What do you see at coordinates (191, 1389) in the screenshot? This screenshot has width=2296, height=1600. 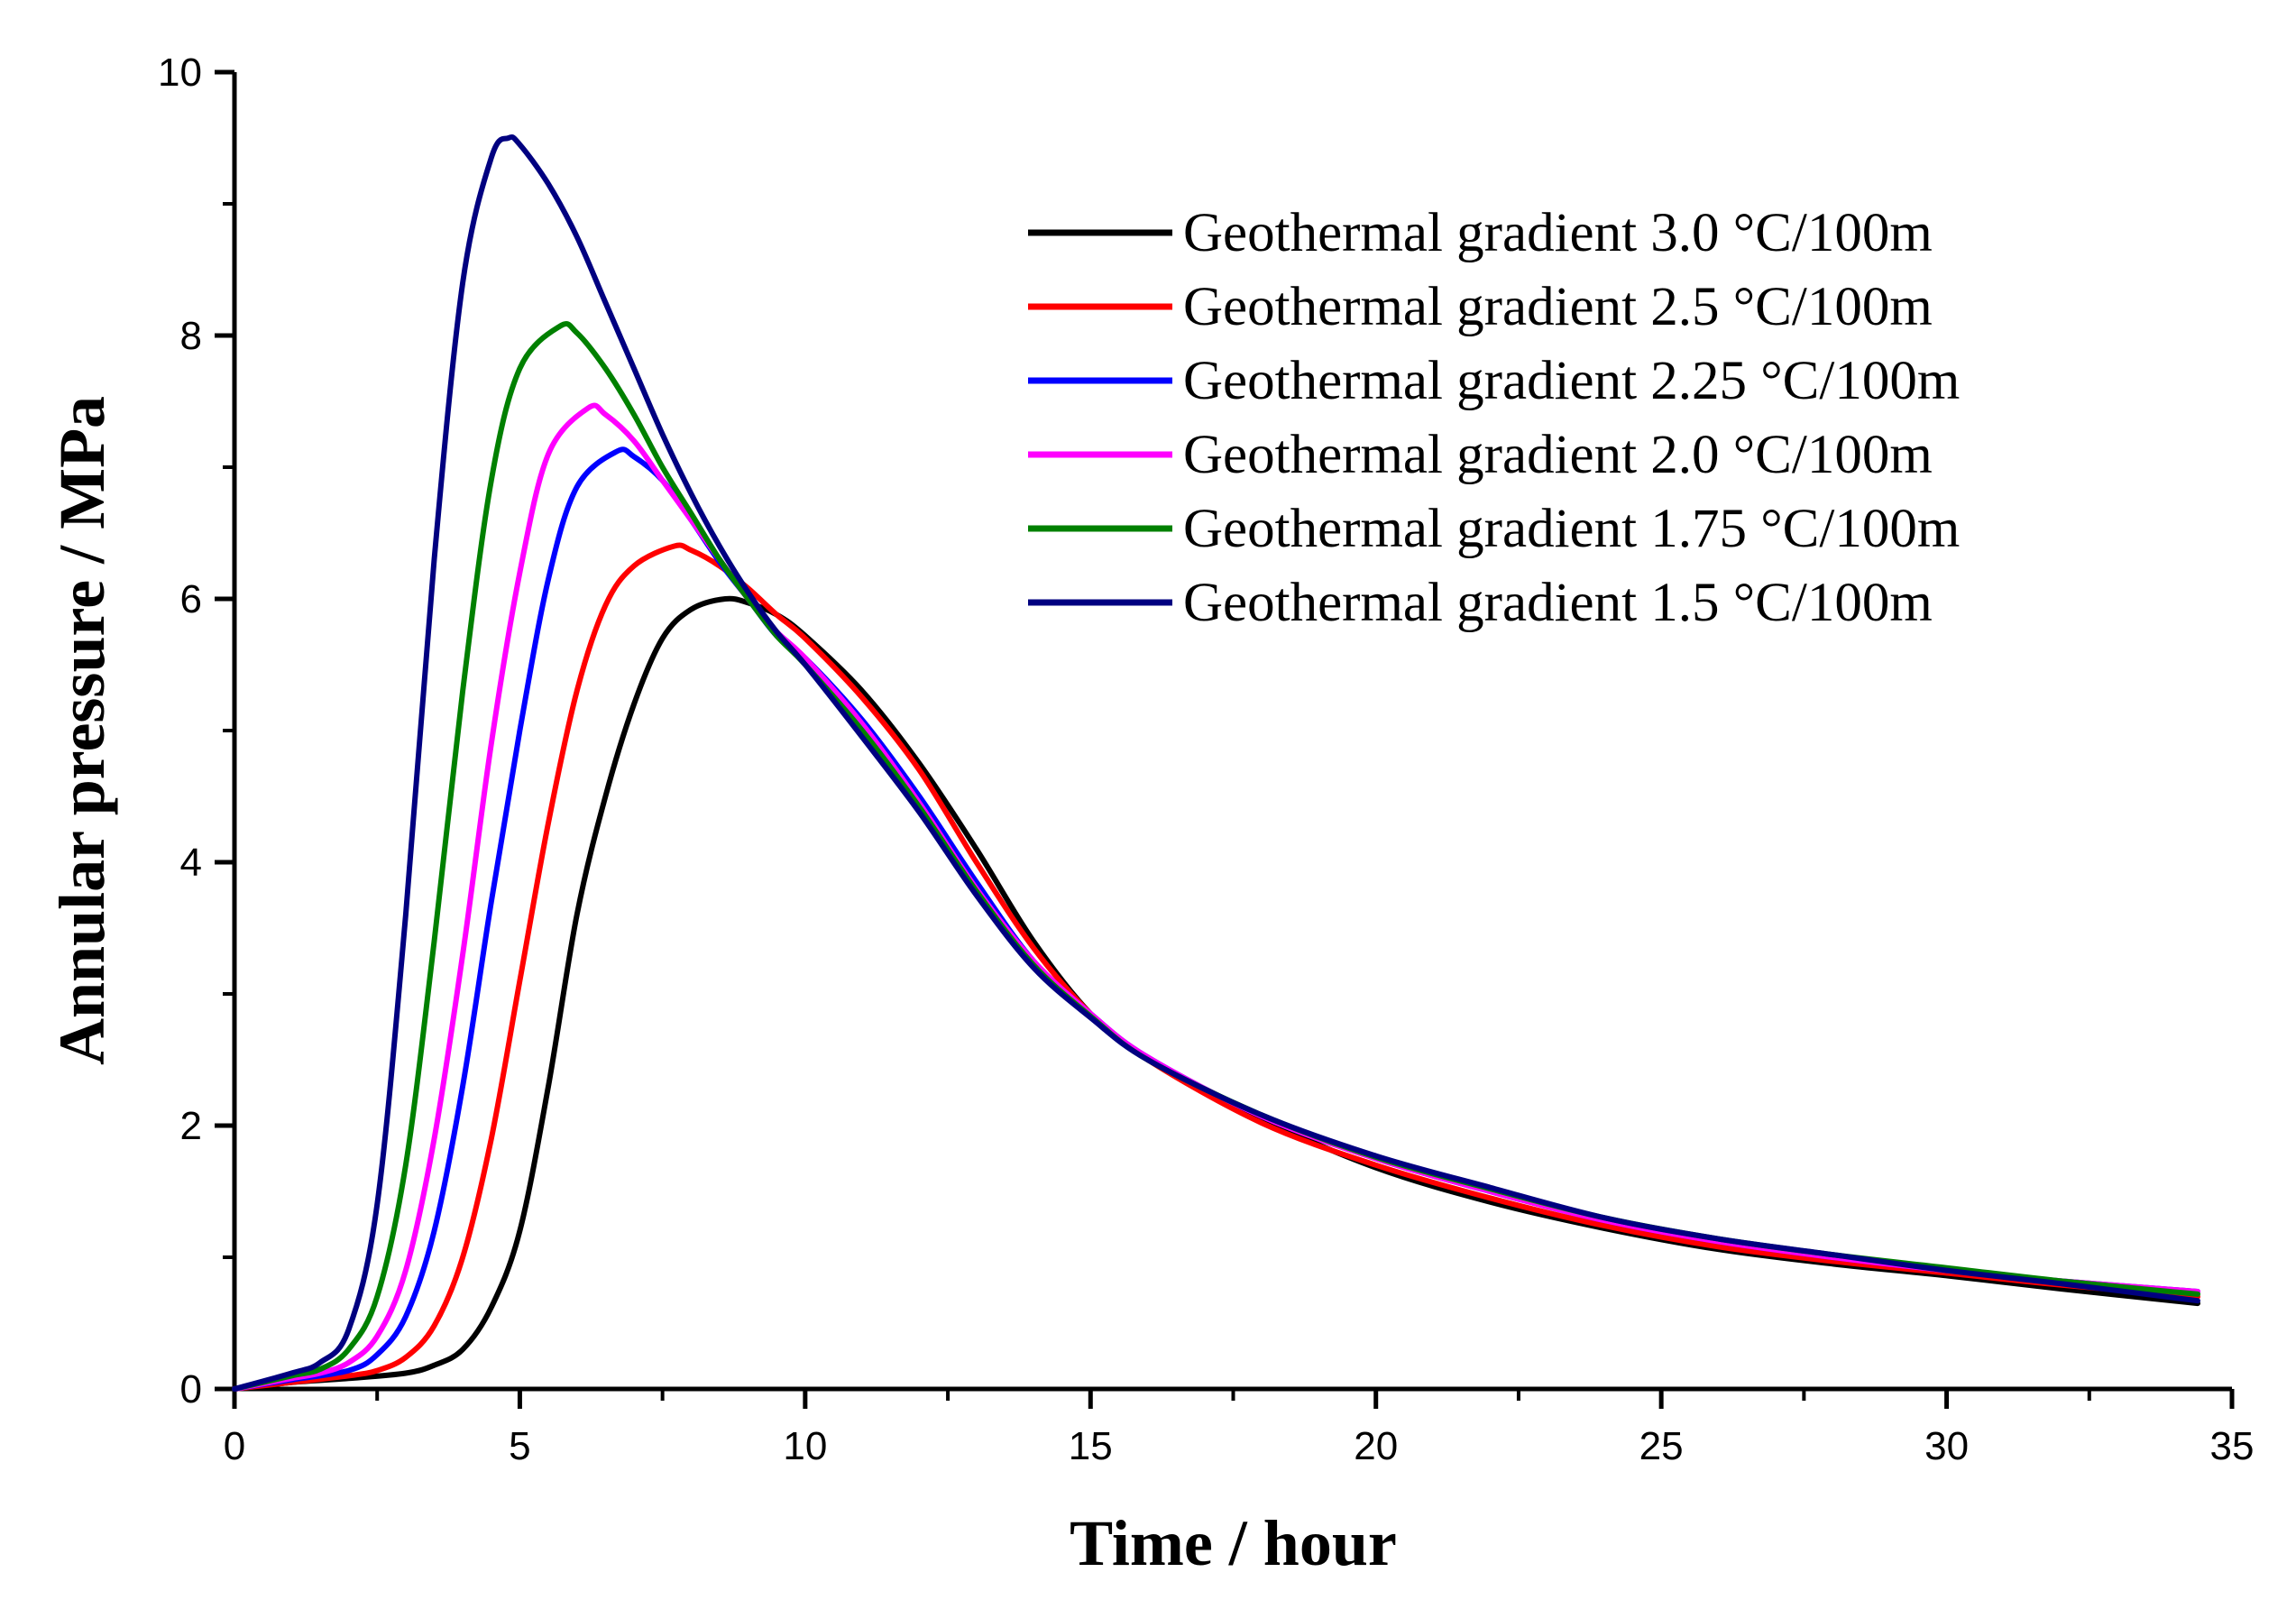 I see `y-tick-label: 0` at bounding box center [191, 1389].